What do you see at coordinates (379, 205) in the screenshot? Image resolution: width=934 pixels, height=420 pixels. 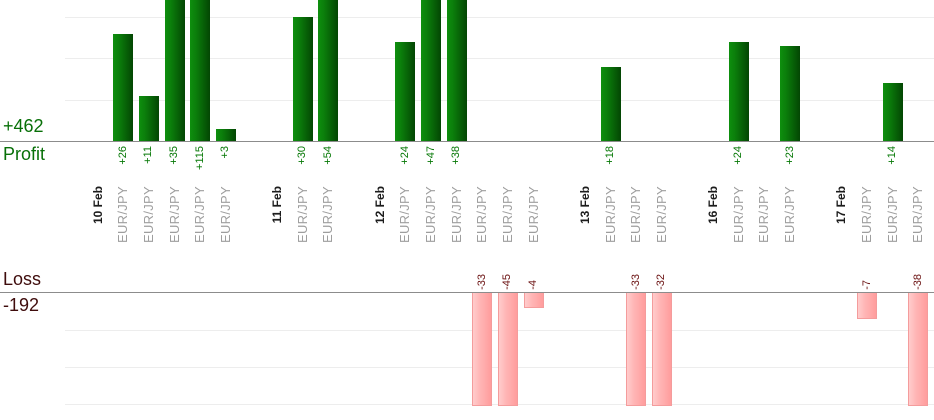 I see `date-label: 12 Feb` at bounding box center [379, 205].